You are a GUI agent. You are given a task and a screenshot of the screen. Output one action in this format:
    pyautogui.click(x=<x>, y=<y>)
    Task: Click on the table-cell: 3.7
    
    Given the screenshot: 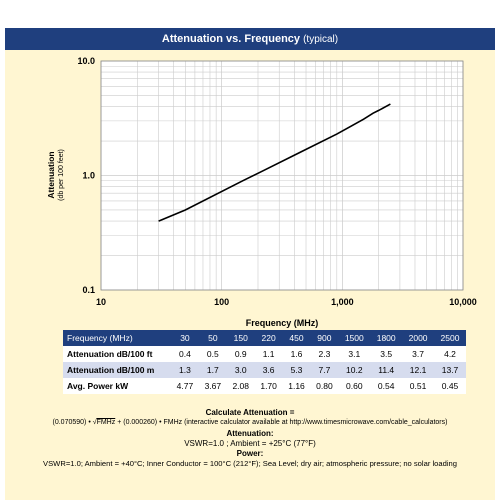 What is the action you would take?
    pyautogui.click(x=418, y=354)
    